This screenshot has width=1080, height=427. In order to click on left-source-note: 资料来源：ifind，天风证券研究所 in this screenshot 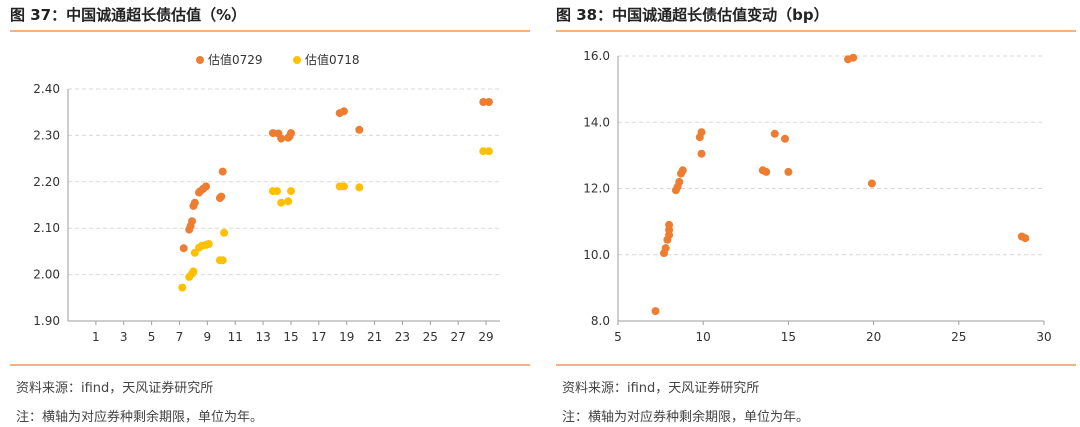, I will do `click(115, 388)`.